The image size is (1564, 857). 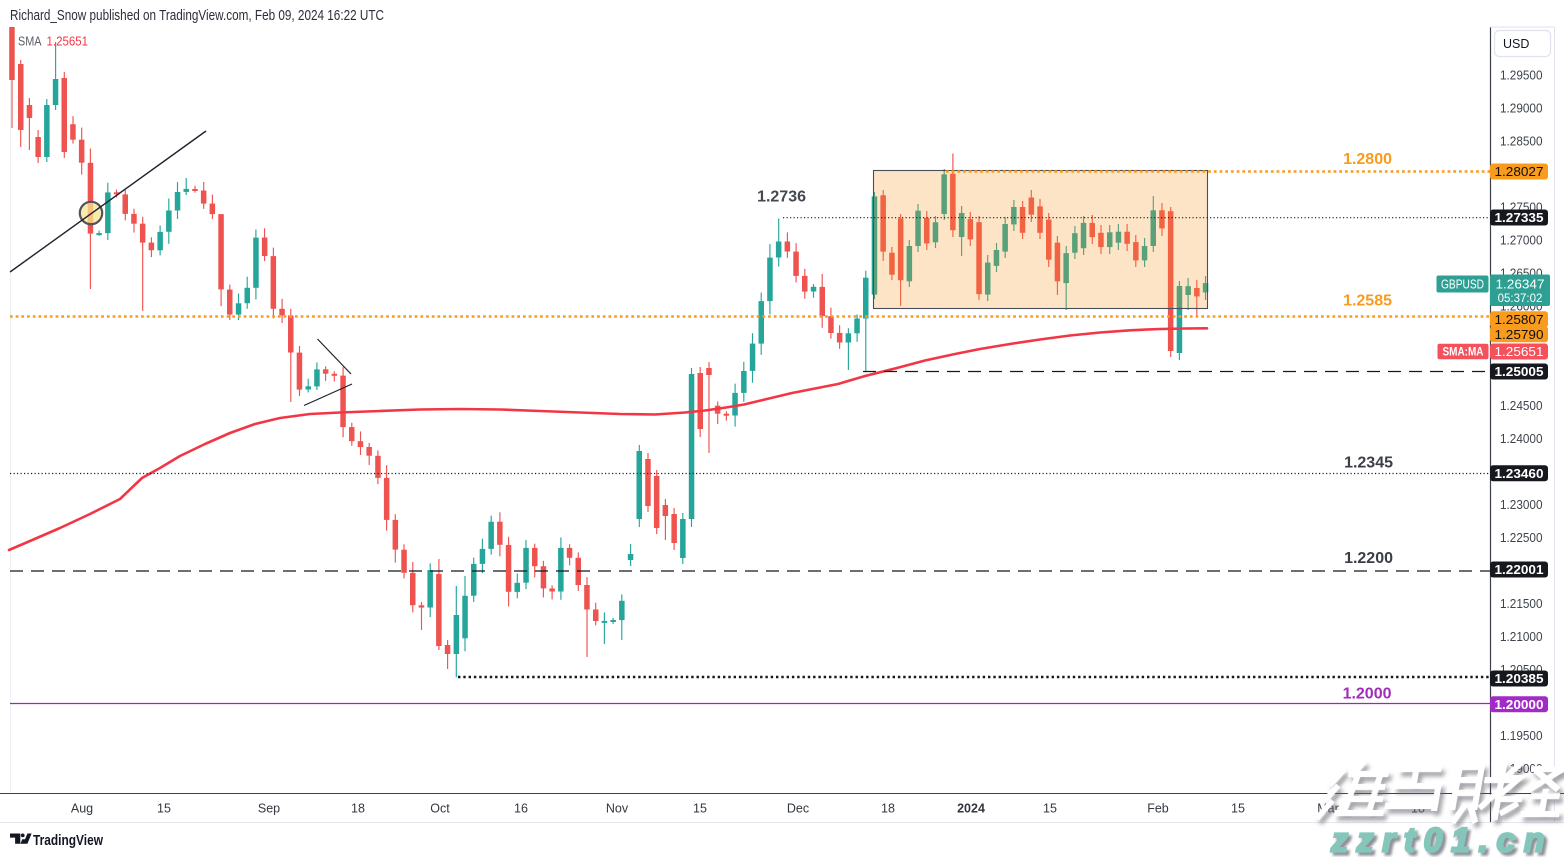 What do you see at coordinates (1519, 474) in the screenshot?
I see `svg-text: 1.23460` at bounding box center [1519, 474].